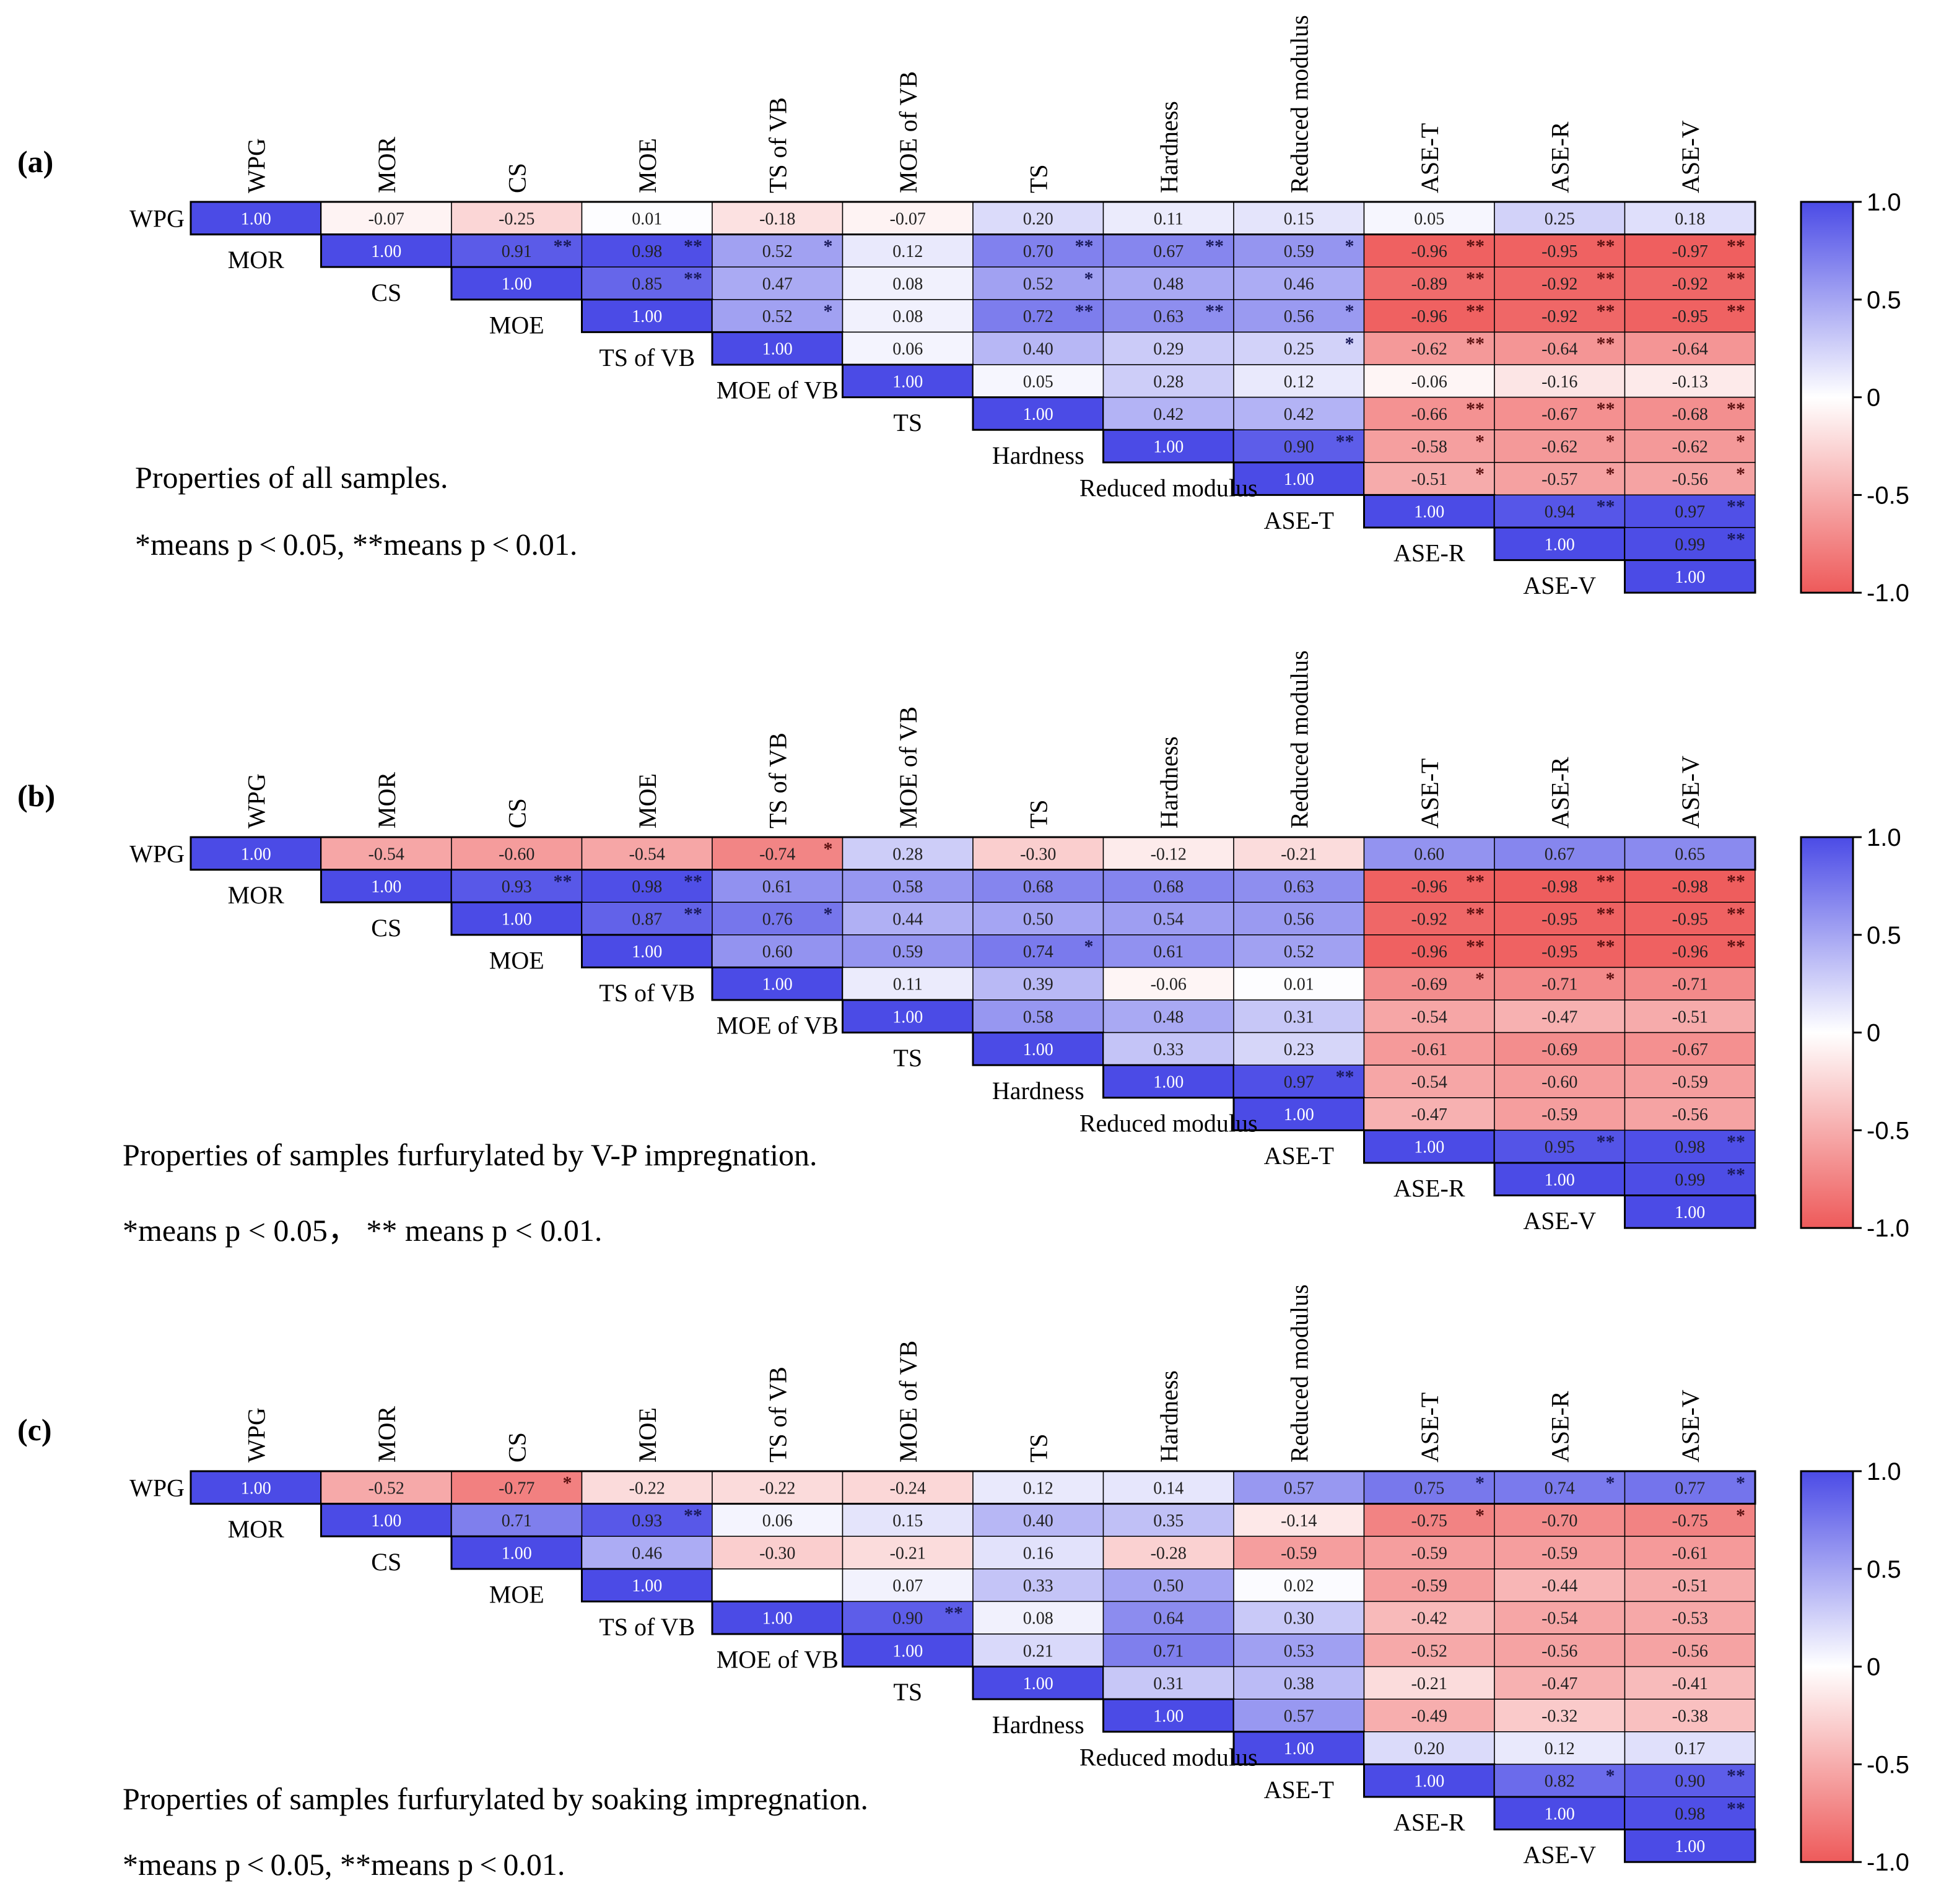 The width and height of the screenshot is (1936, 1904). Describe the element at coordinates (1690, 1716) in the screenshot. I see `cell-value: -0.38` at that location.